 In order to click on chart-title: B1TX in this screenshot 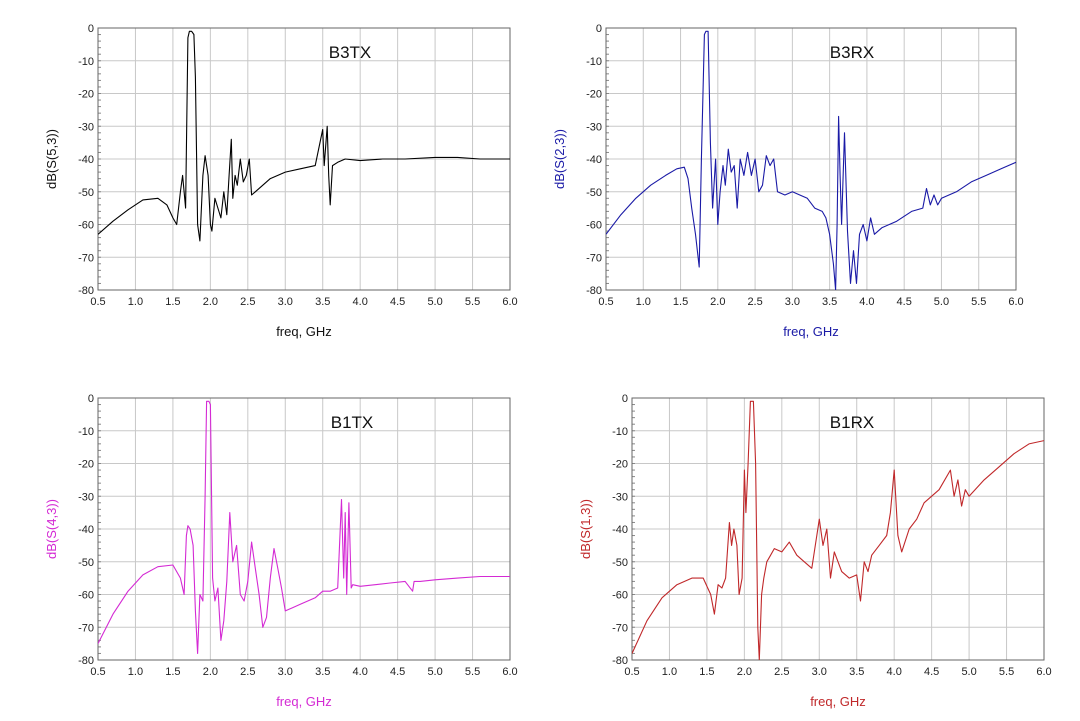, I will do `click(352, 422)`.